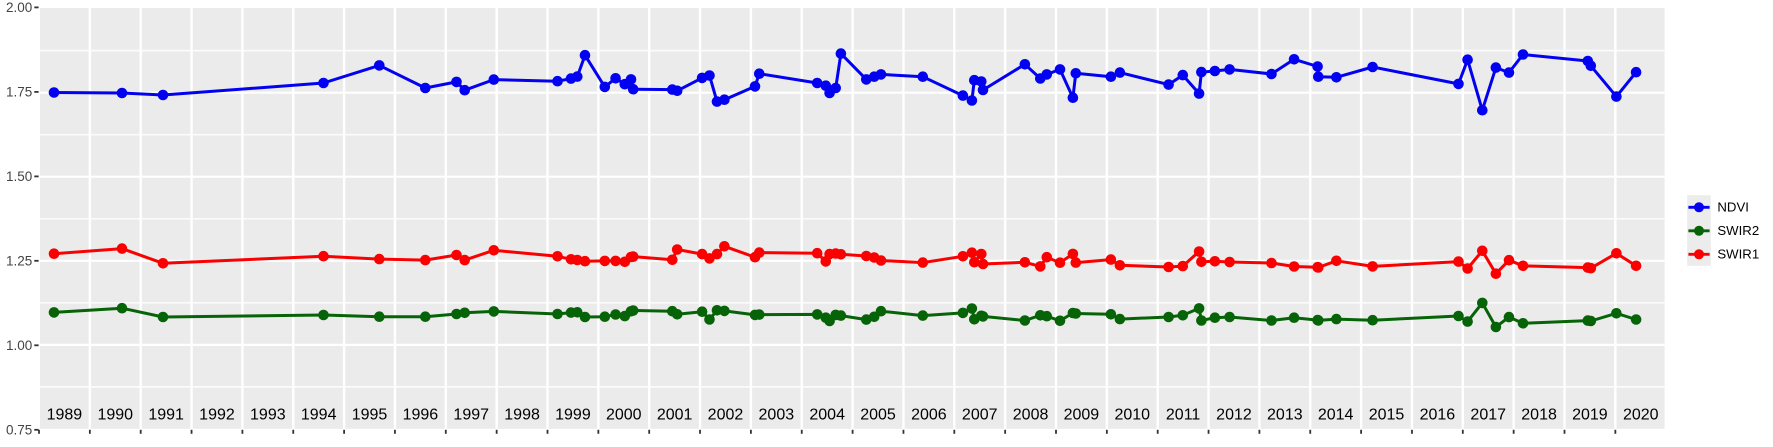  Describe the element at coordinates (675, 415) in the screenshot. I see `svg-text: 2001` at that location.